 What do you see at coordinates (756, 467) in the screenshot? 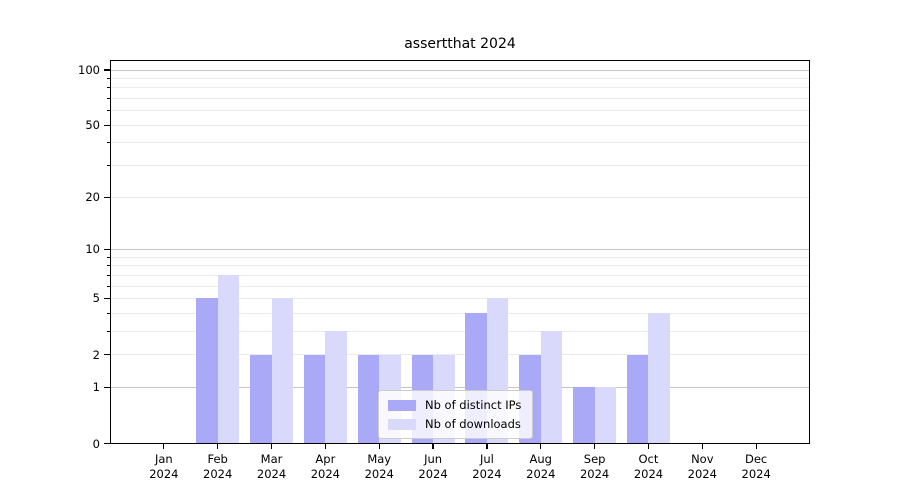
I see `x-tick-label: Dec 2024` at bounding box center [756, 467].